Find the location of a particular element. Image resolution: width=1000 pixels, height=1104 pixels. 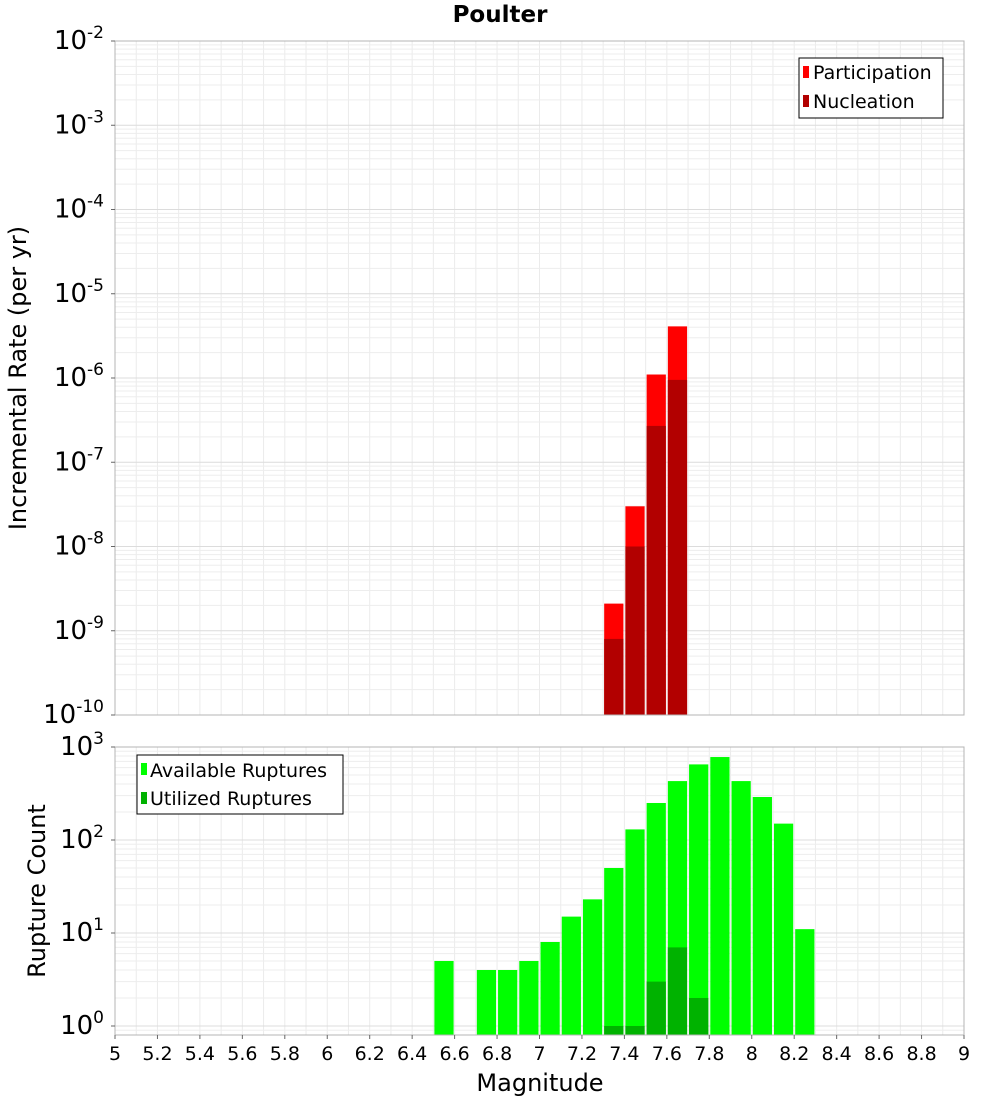

x-tick-label: 7.6 is located at coordinates (667, 1054).